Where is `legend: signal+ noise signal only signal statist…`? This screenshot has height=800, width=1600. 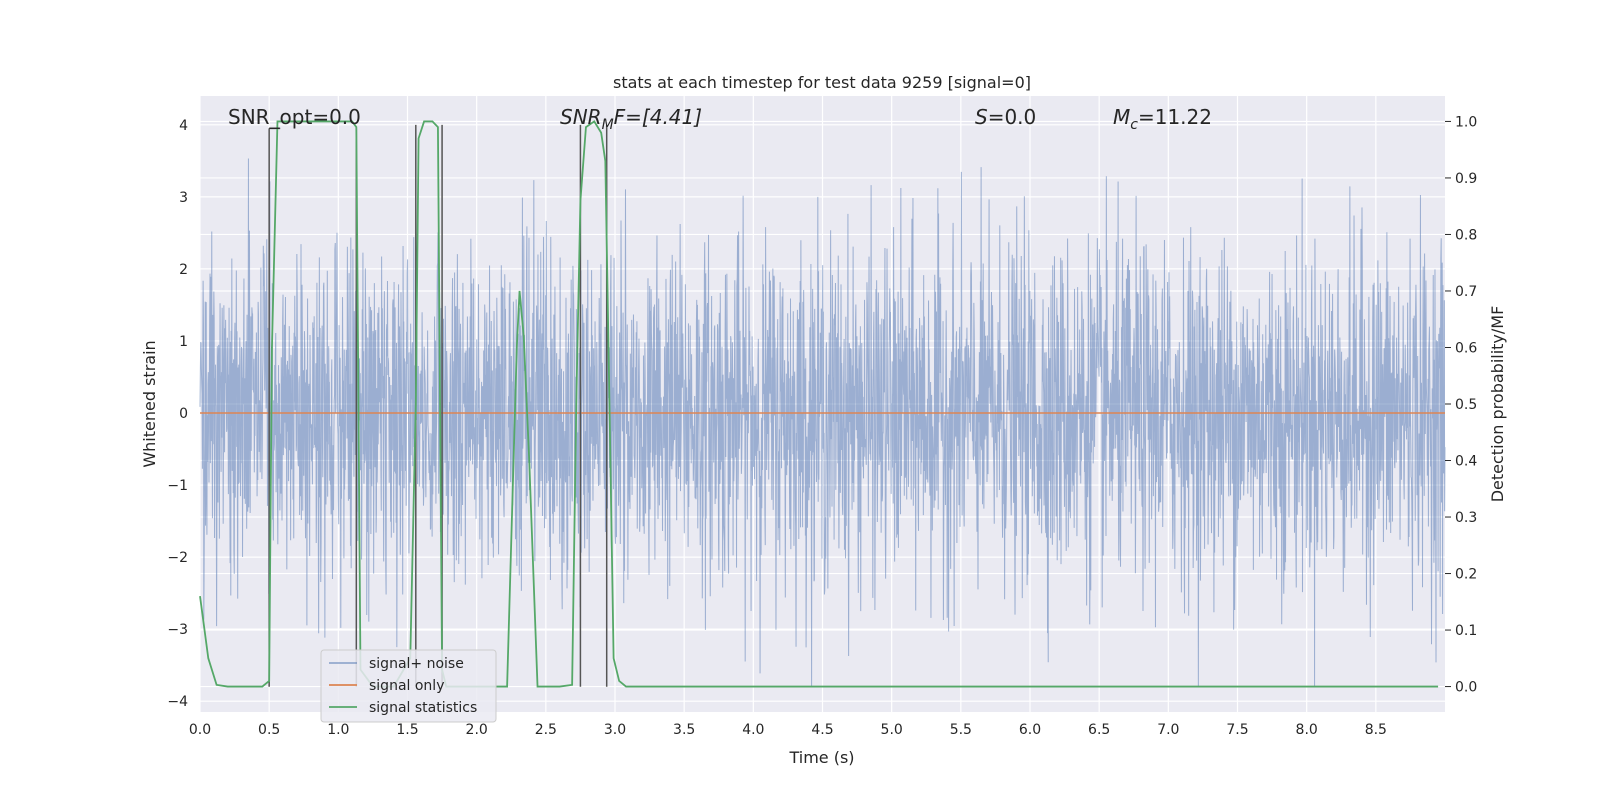
legend: signal+ noise signal only signal statist… is located at coordinates (408, 686).